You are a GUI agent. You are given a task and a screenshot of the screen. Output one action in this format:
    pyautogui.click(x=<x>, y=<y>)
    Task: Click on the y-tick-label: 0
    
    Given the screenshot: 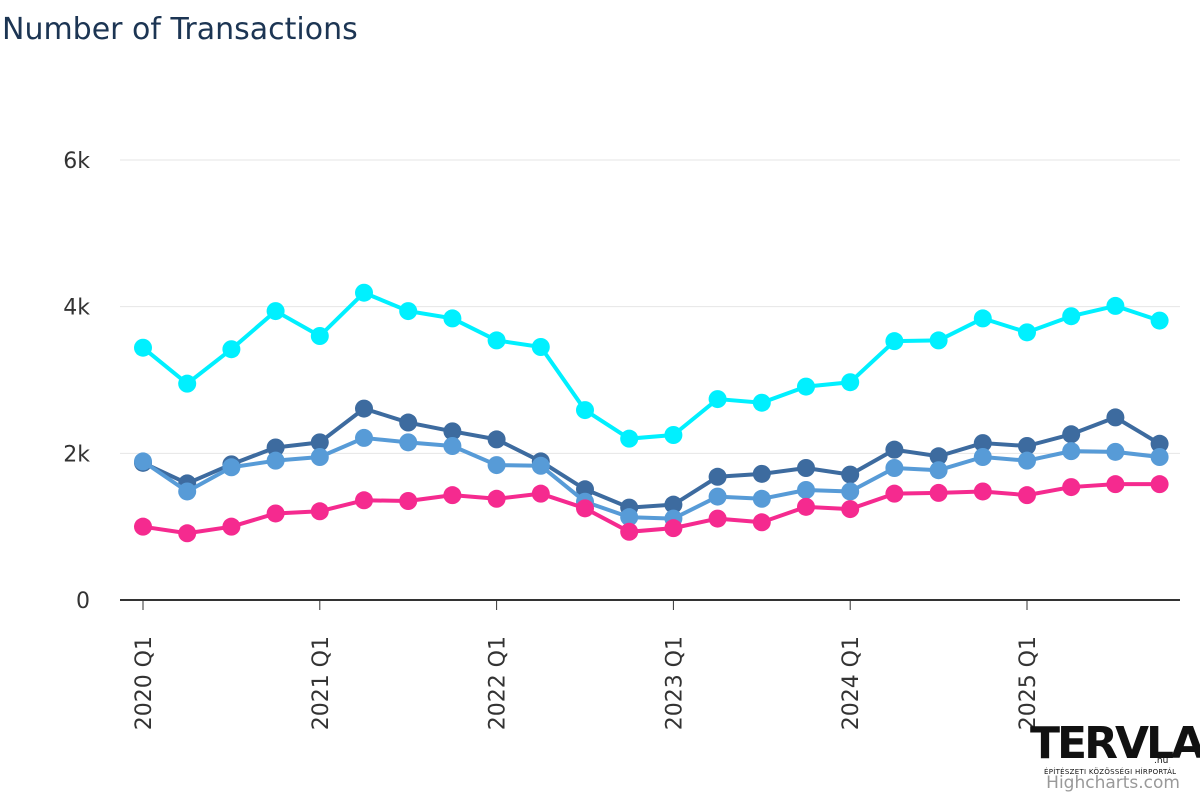 What is the action you would take?
    pyautogui.click(x=83, y=601)
    